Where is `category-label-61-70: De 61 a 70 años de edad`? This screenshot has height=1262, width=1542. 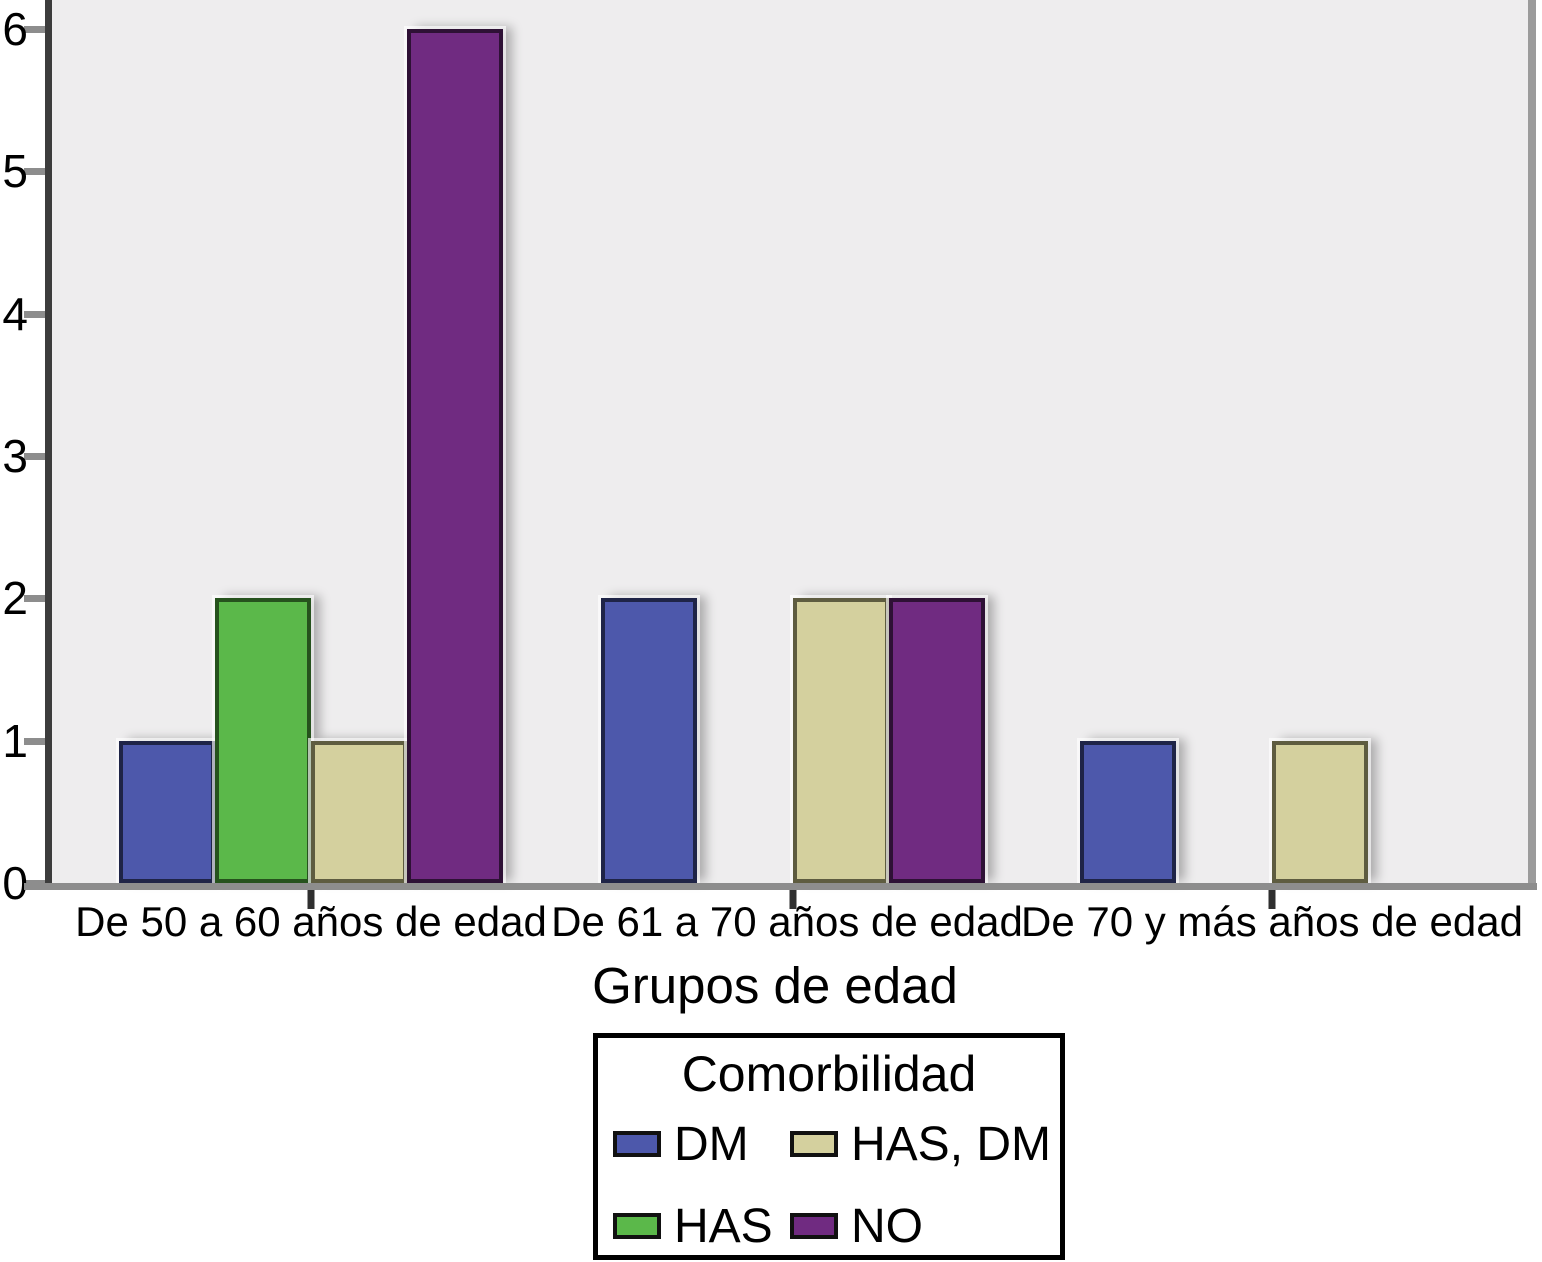 category-label-61-70: De 61 a 70 años de edad is located at coordinates (787, 921).